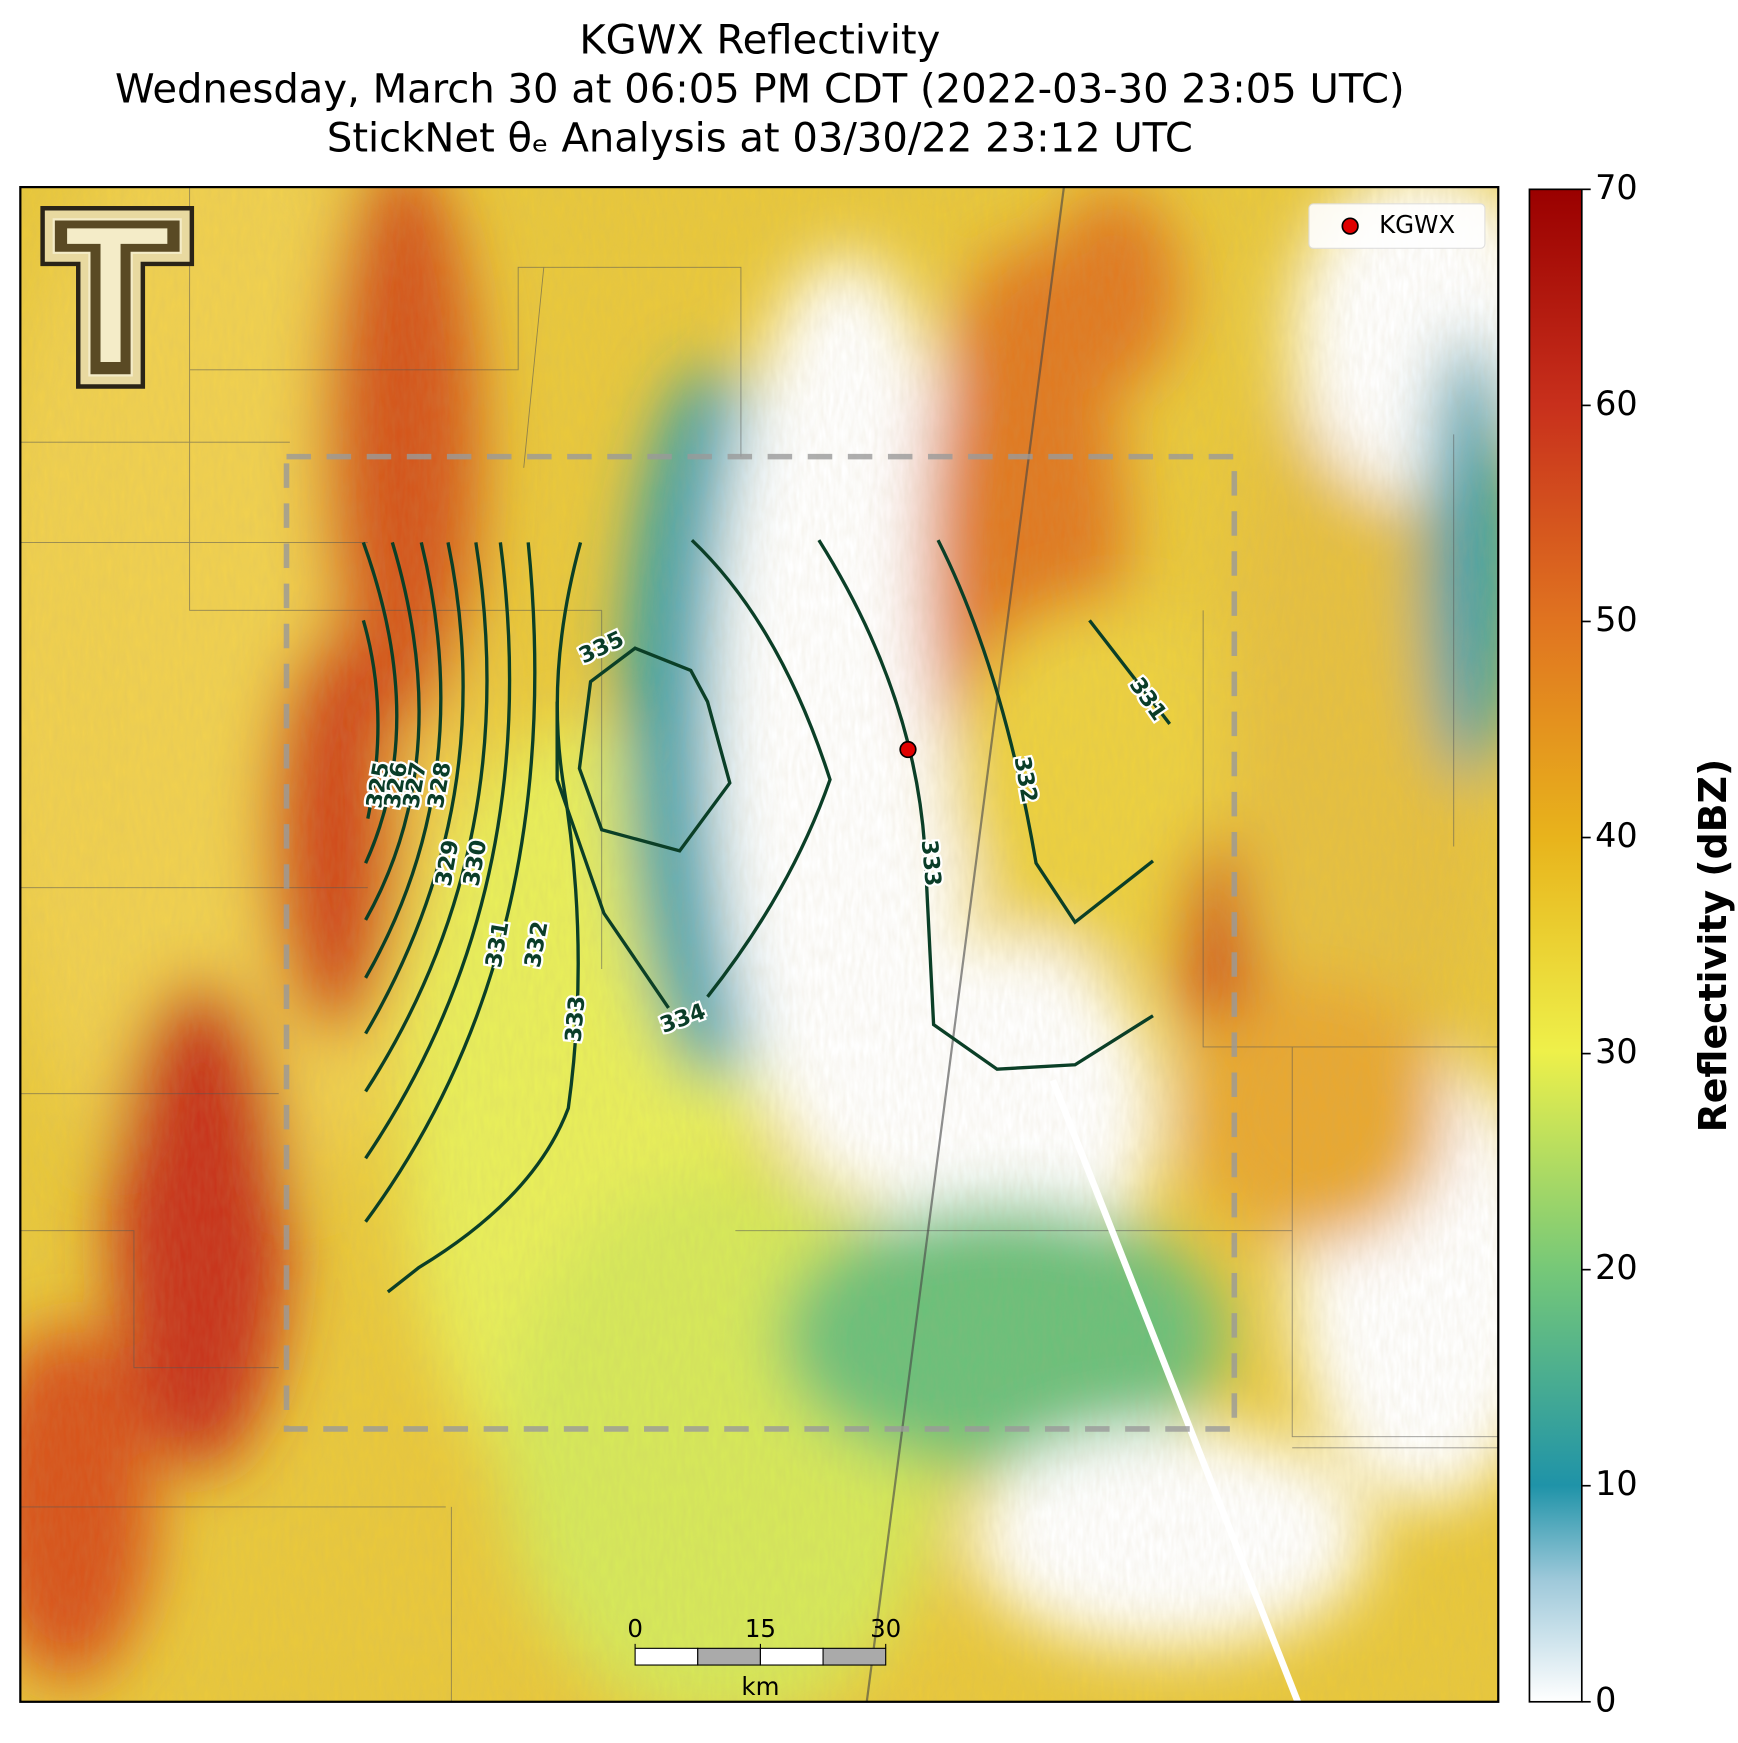  I want to click on colorbar-tick-label: 10, so click(1616, 1483).